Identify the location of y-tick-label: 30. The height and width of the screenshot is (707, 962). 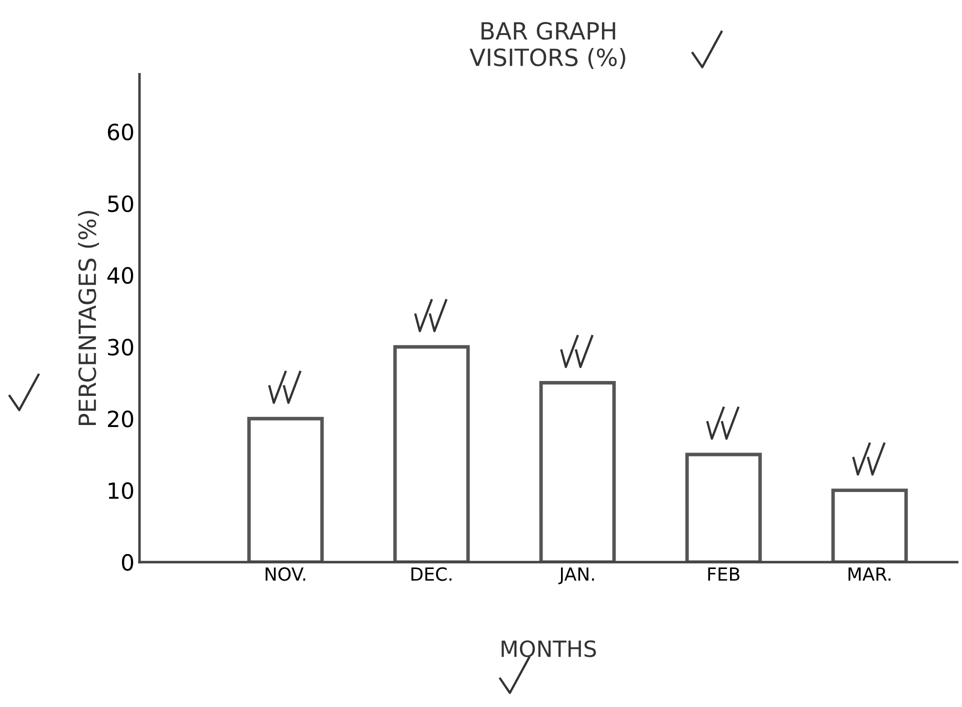
(121, 347).